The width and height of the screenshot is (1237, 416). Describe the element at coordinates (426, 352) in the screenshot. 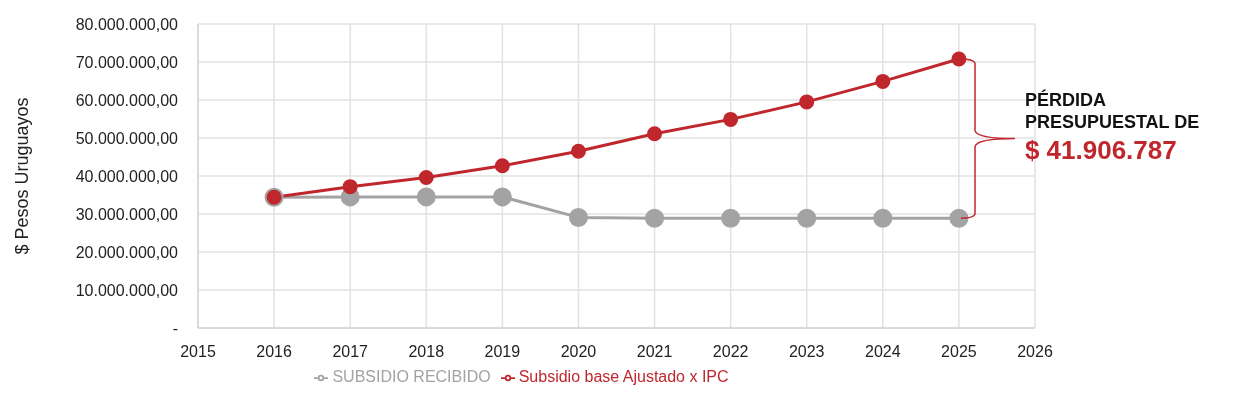

I see `x-tick-label: 2018` at that location.